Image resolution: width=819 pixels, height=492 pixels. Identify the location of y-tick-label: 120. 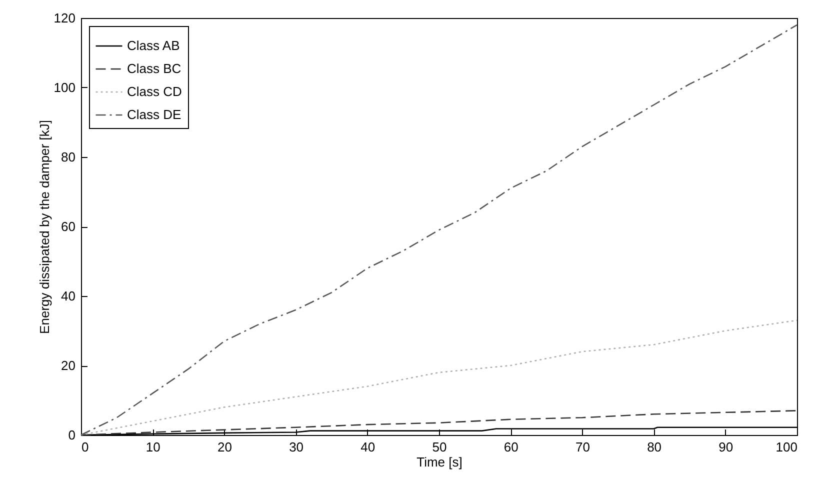
(65, 18).